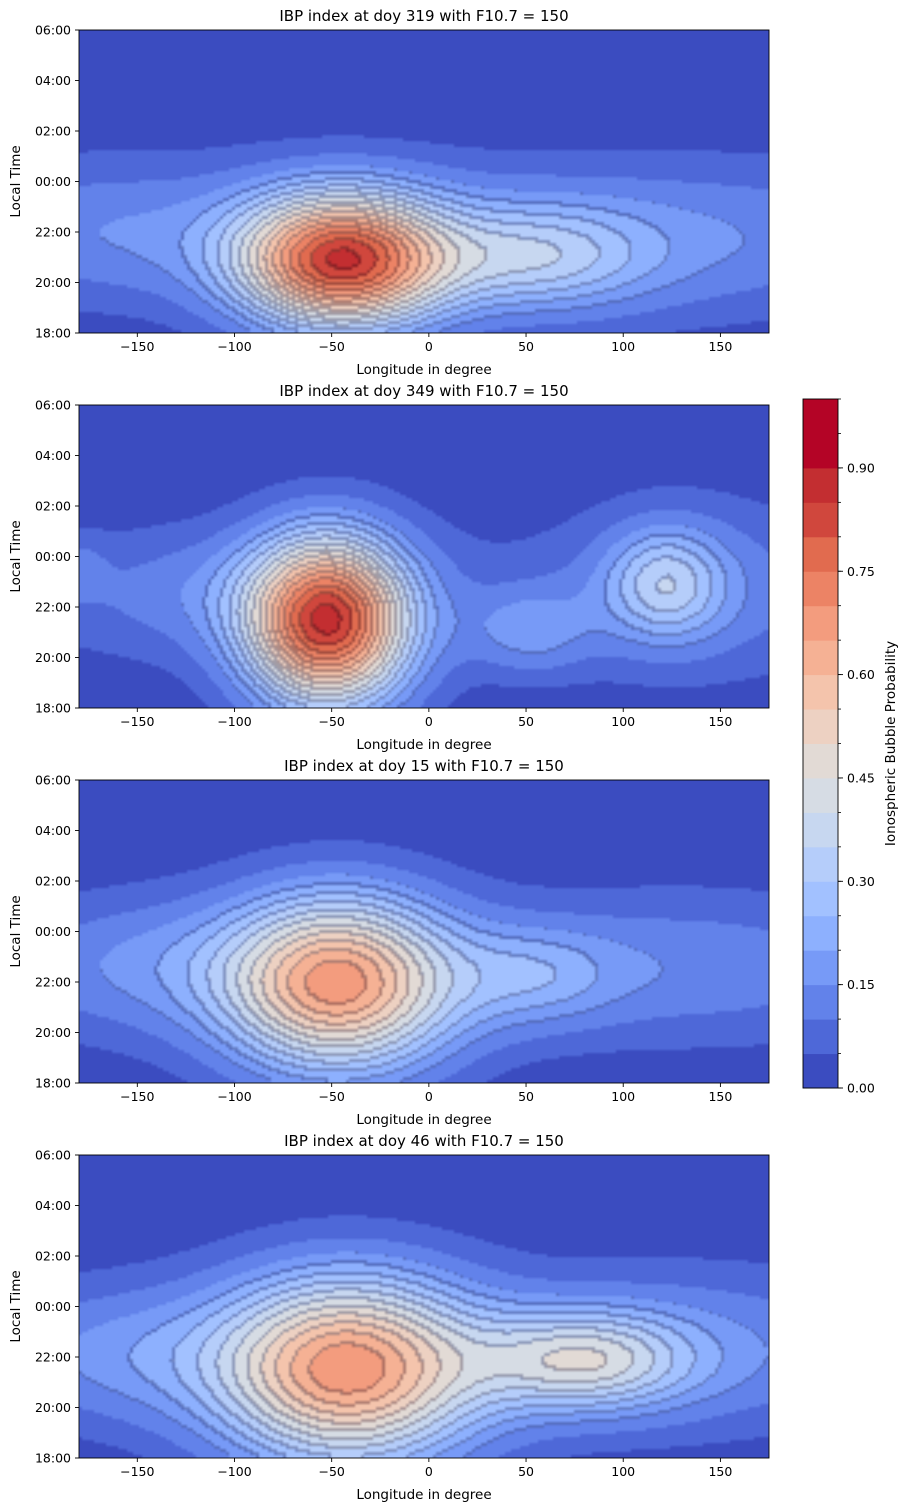  I want to click on colorbar-tick-label: 0.45, so click(861, 777).